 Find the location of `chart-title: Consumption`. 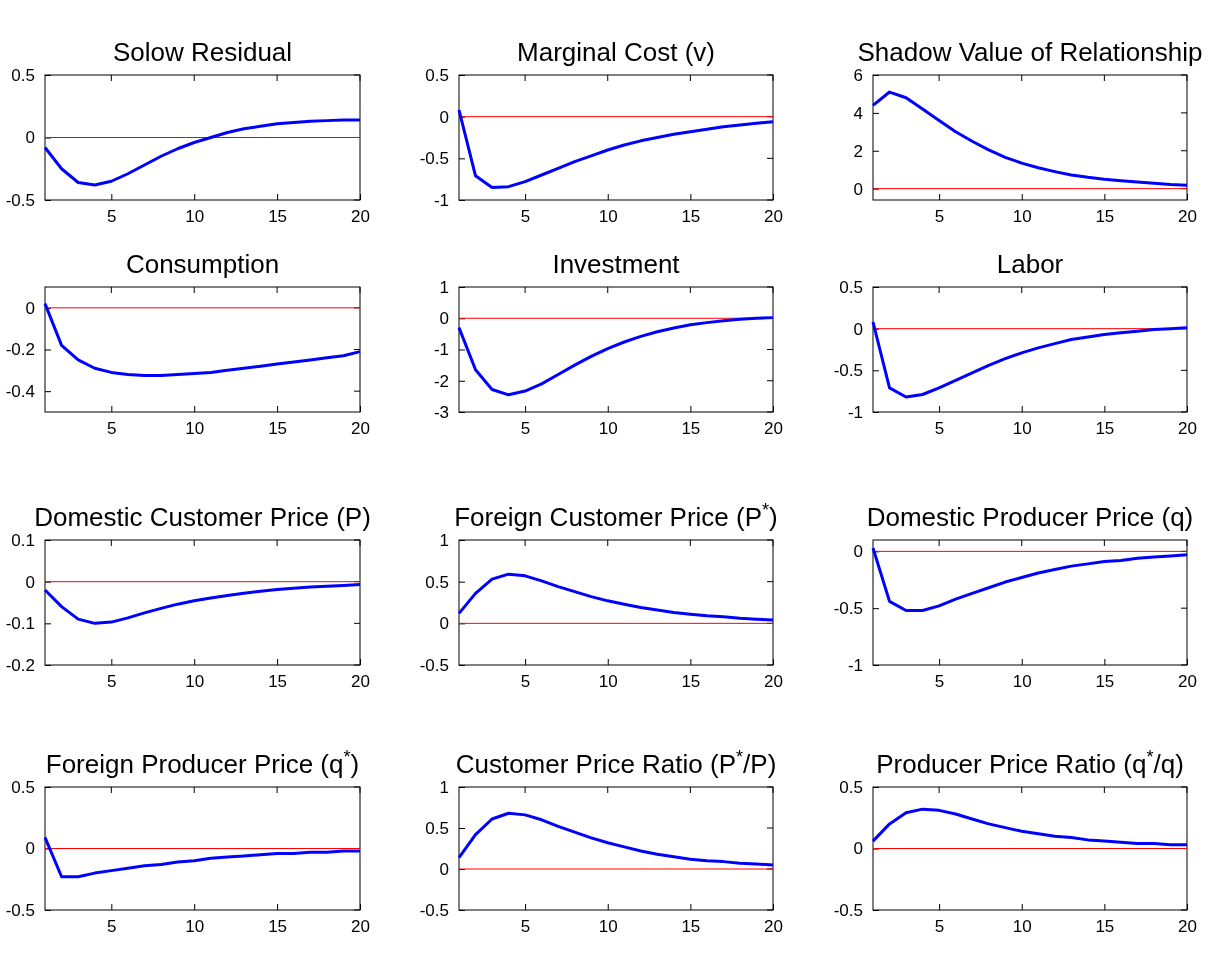

chart-title: Consumption is located at coordinates (202, 264).